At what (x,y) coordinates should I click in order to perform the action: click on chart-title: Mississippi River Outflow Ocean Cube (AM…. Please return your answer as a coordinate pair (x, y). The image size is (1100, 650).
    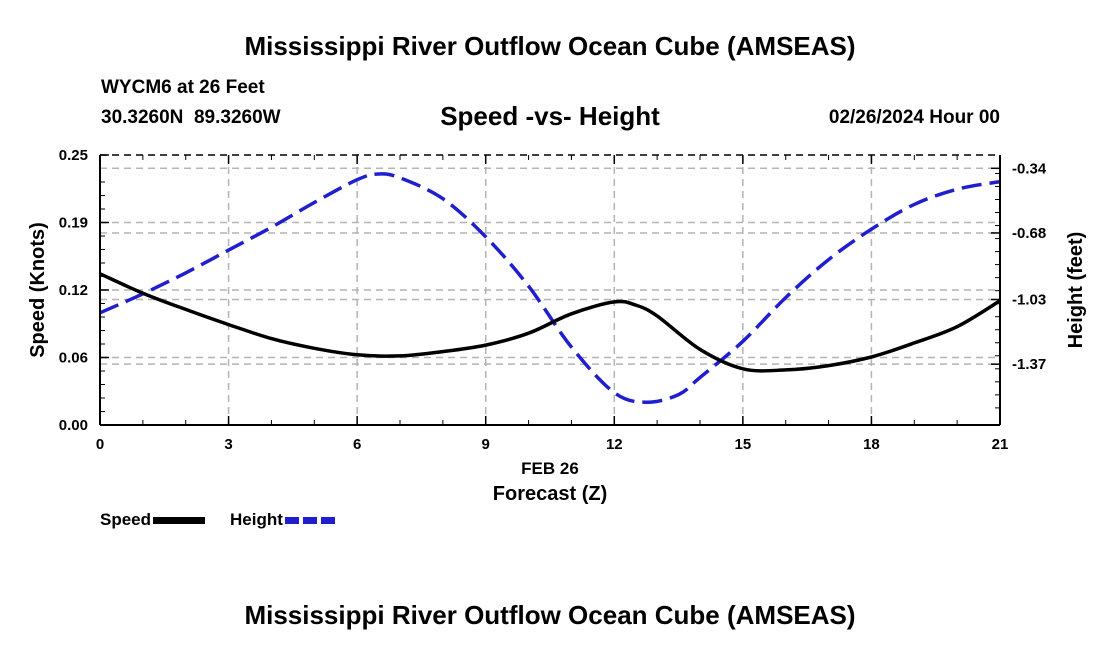
    Looking at the image, I should click on (550, 46).